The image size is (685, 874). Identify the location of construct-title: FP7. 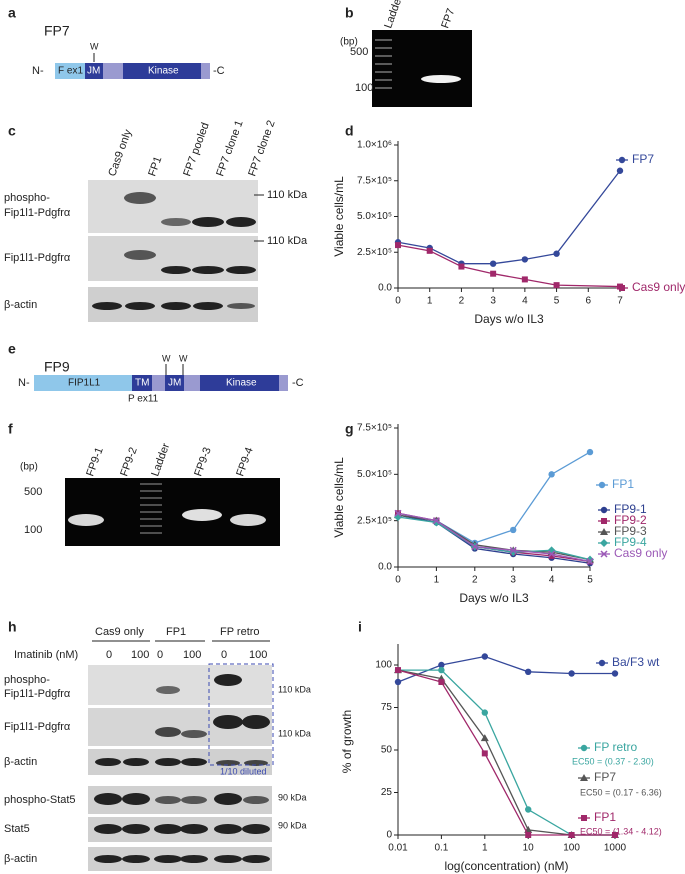
(57, 31).